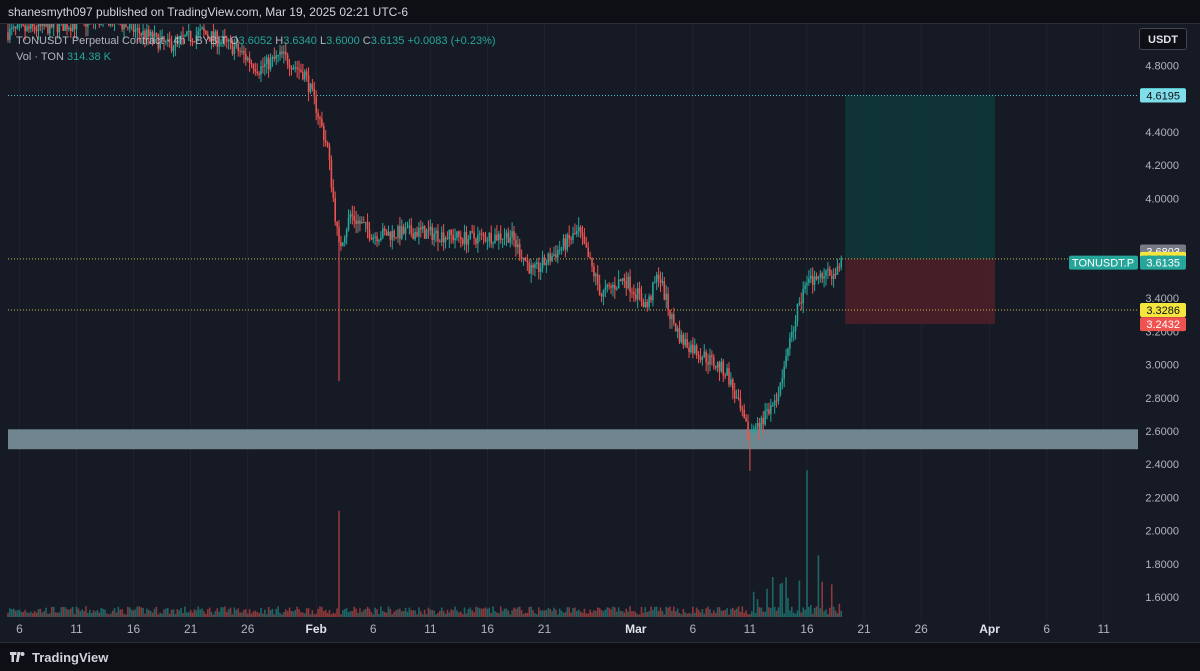 The height and width of the screenshot is (671, 1200). What do you see at coordinates (864, 629) in the screenshot?
I see `x-tick-label: 21` at bounding box center [864, 629].